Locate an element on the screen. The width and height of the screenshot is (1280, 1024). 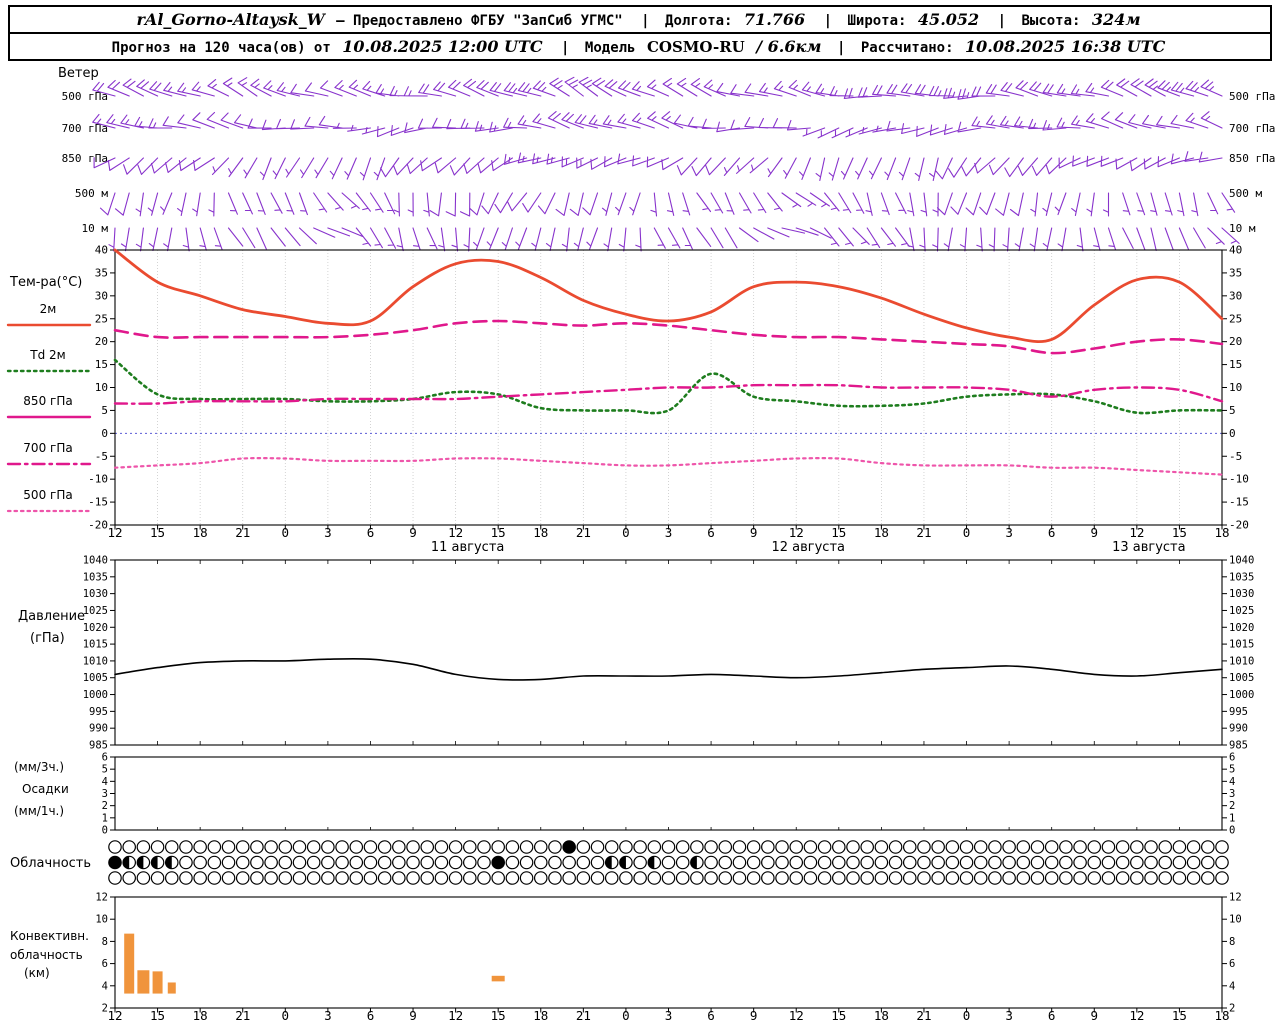
svg-text: 1025 is located at coordinates (95, 611).